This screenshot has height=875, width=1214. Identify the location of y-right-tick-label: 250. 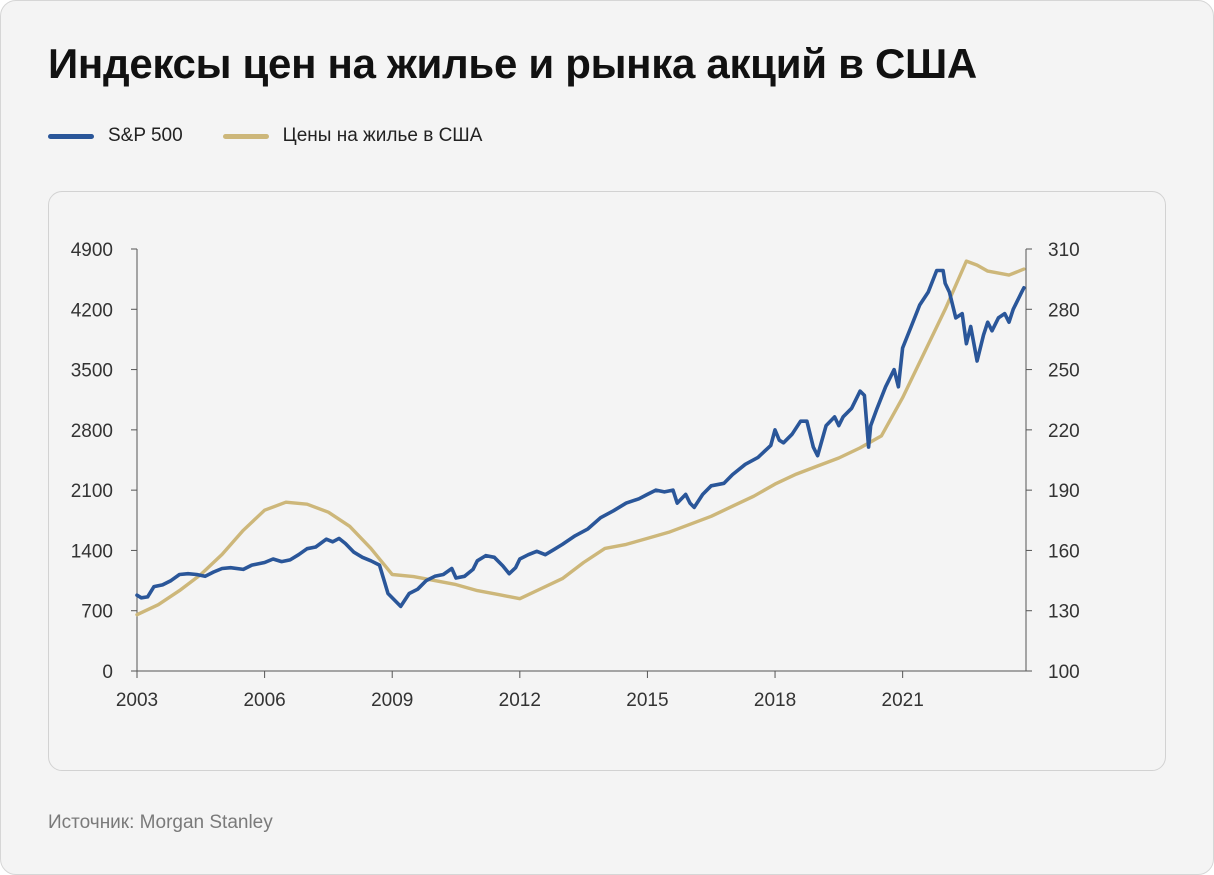
(1064, 371).